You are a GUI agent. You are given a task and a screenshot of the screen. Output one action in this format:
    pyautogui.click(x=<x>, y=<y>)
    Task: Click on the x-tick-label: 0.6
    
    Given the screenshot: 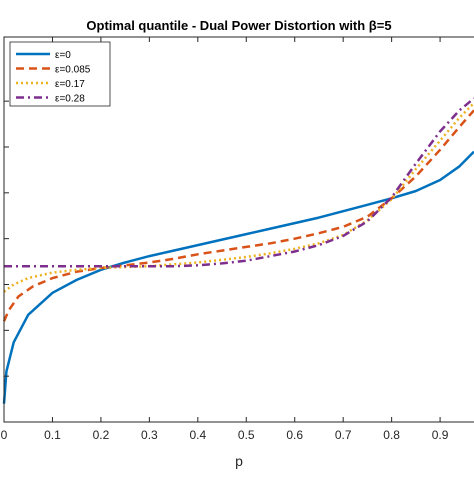 What is the action you would take?
    pyautogui.click(x=294, y=435)
    